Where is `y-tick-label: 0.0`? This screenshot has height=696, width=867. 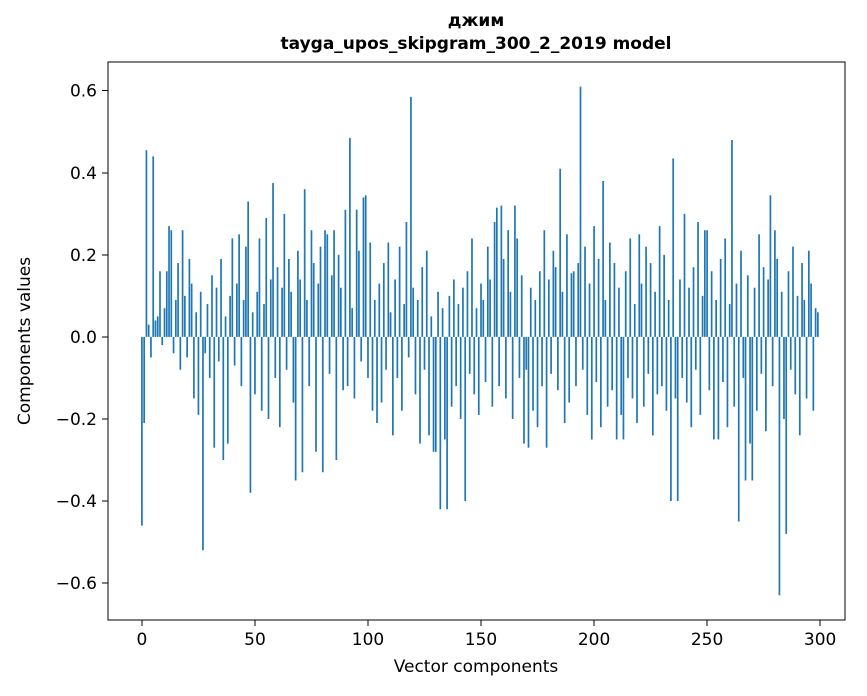 y-tick-label: 0.0 is located at coordinates (83, 338).